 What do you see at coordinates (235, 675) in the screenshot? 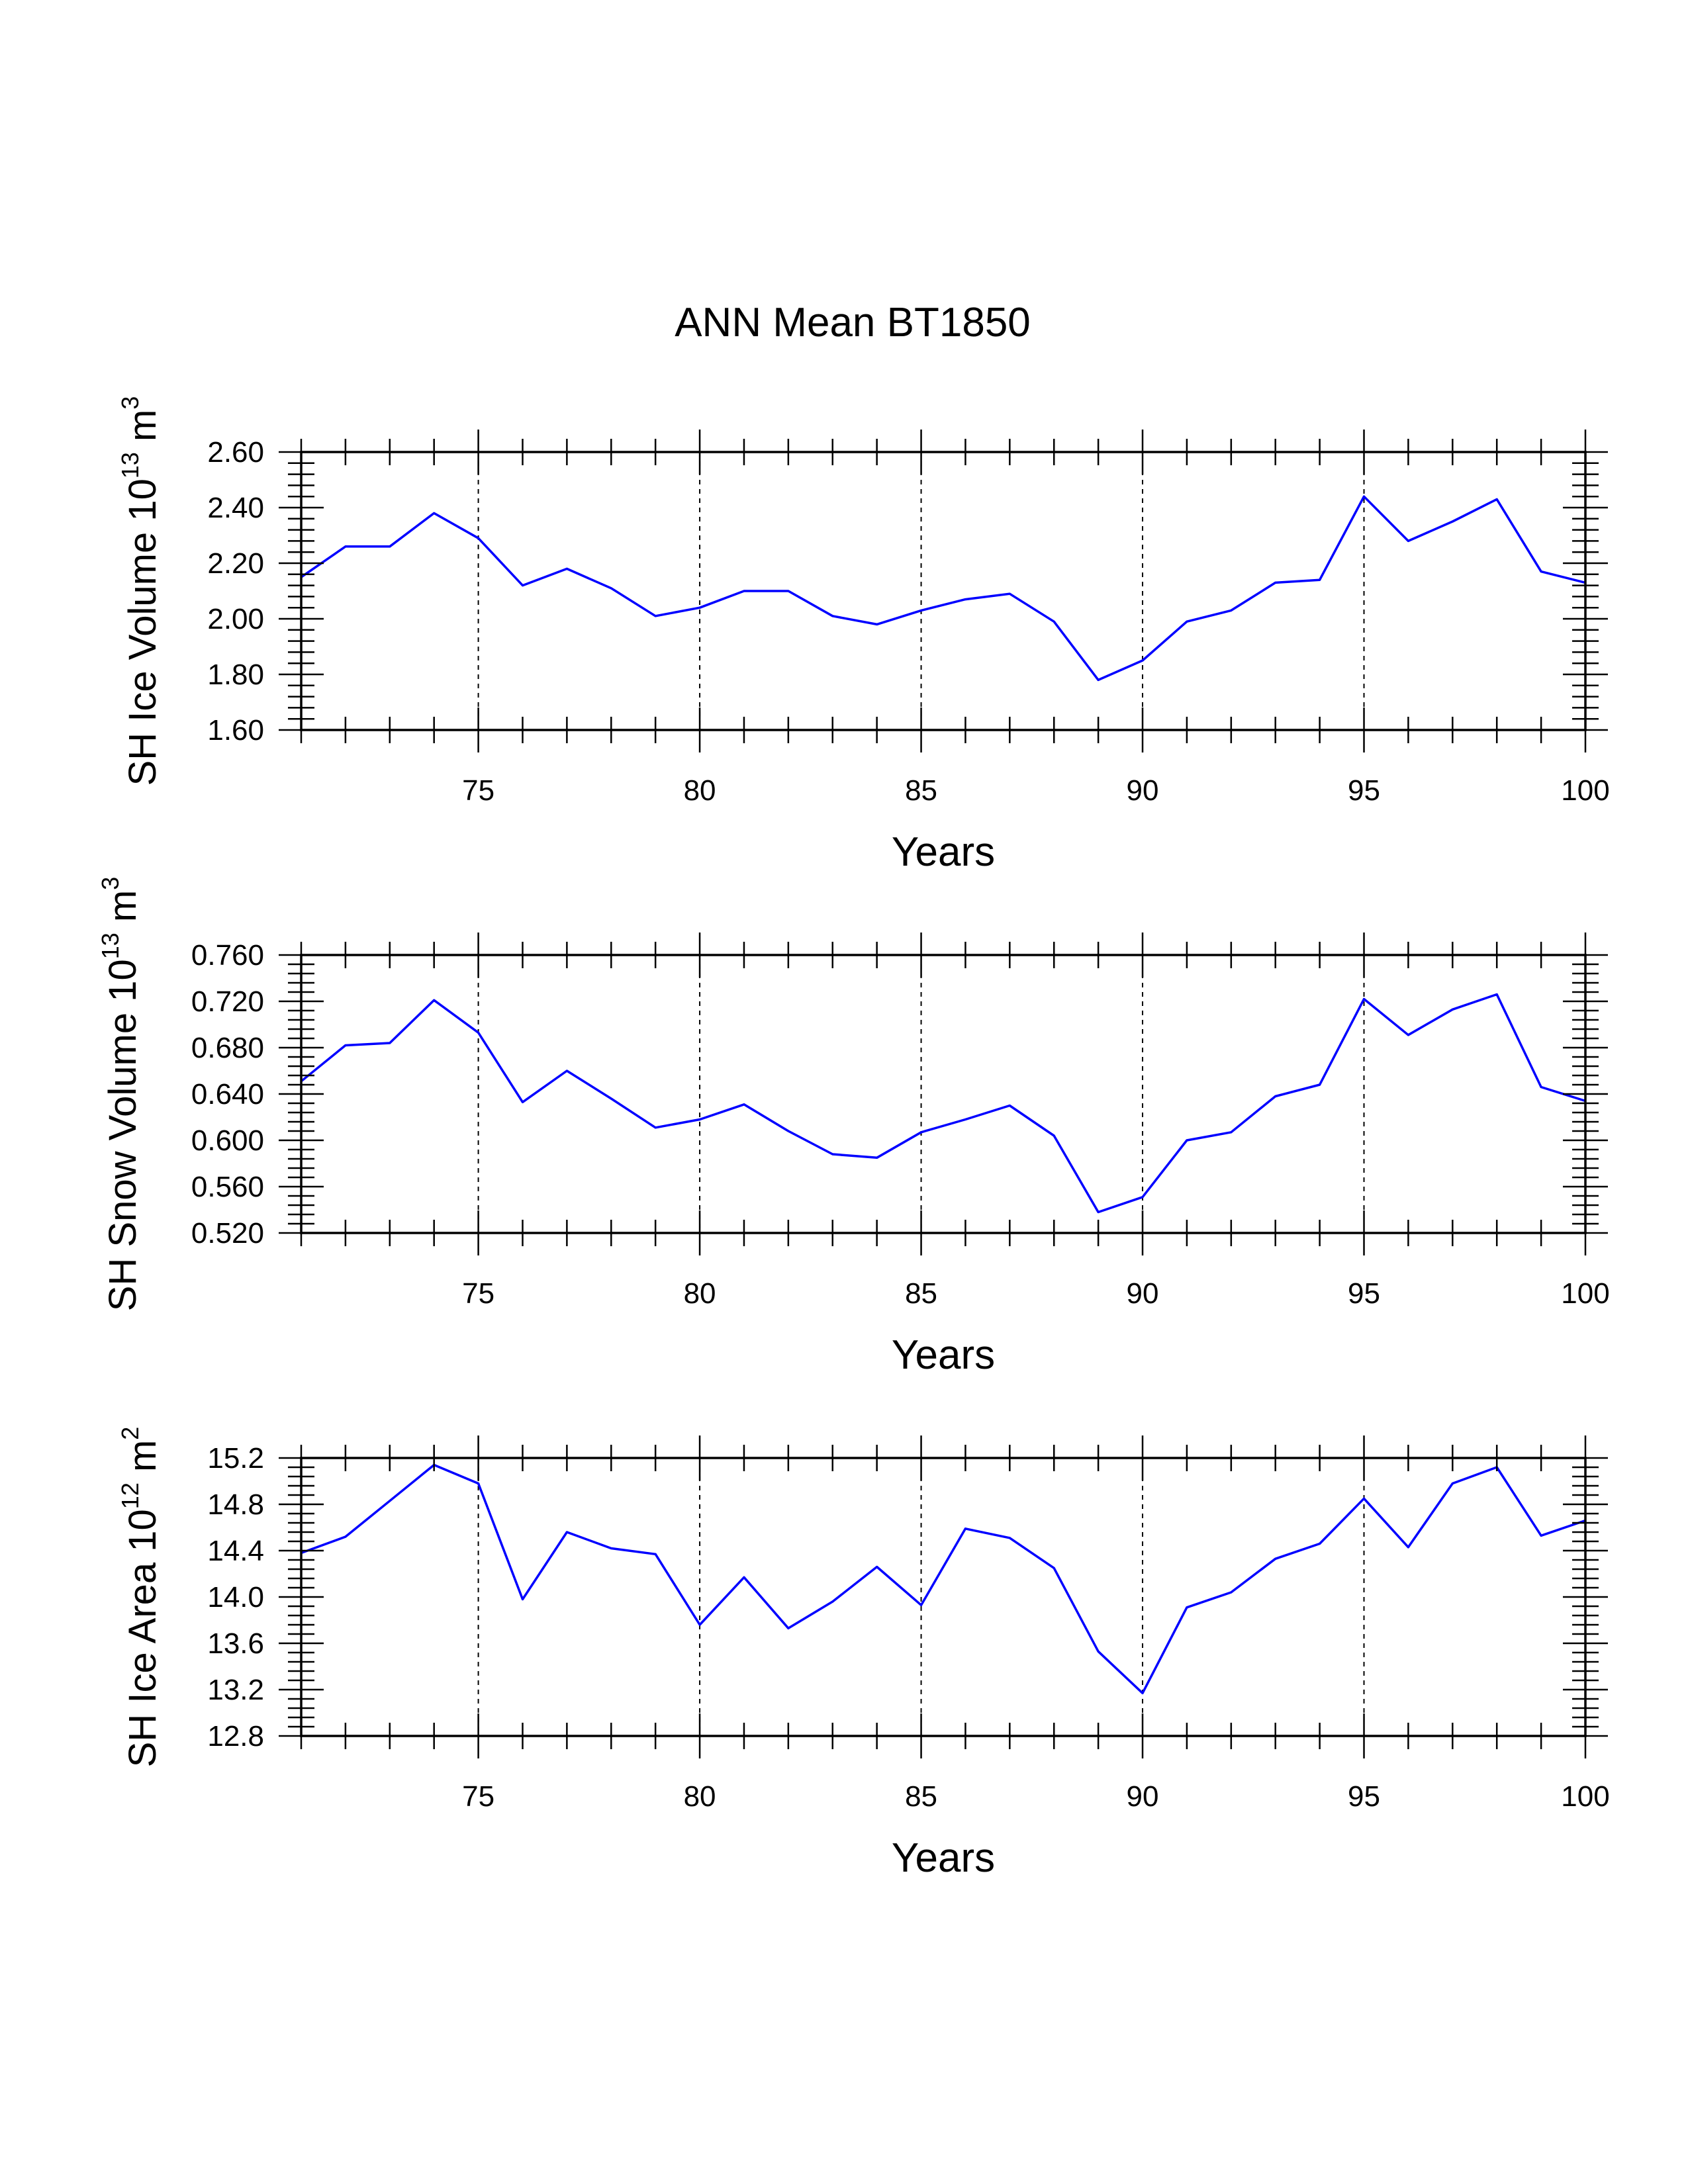
I see `y-tick-label: 1.80` at bounding box center [235, 675].